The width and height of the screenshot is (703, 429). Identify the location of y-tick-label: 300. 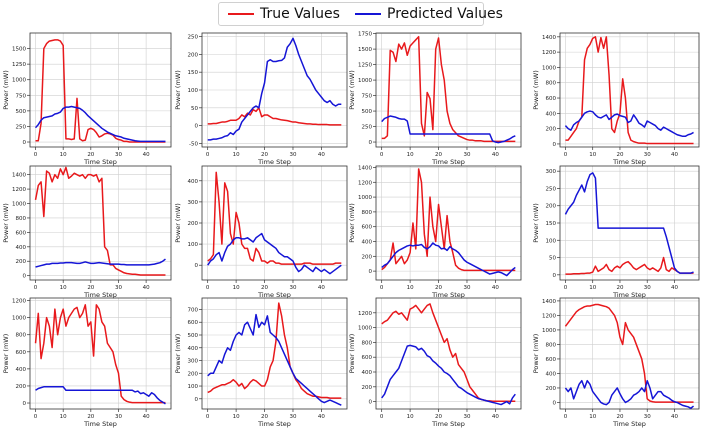
(193, 362).